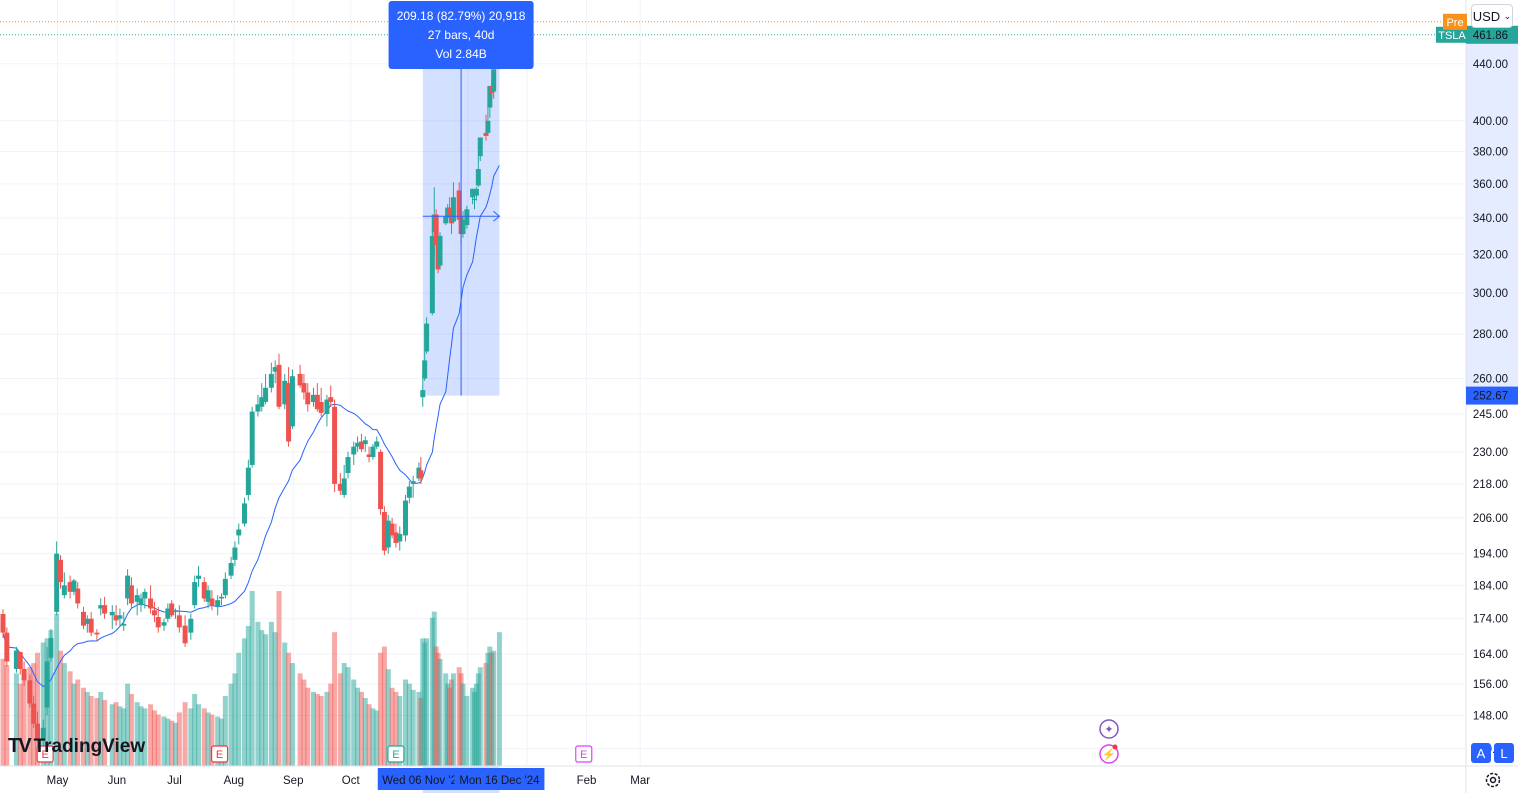 The height and width of the screenshot is (793, 1518). What do you see at coordinates (1109, 754) in the screenshot?
I see `dividend-event-icon` at bounding box center [1109, 754].